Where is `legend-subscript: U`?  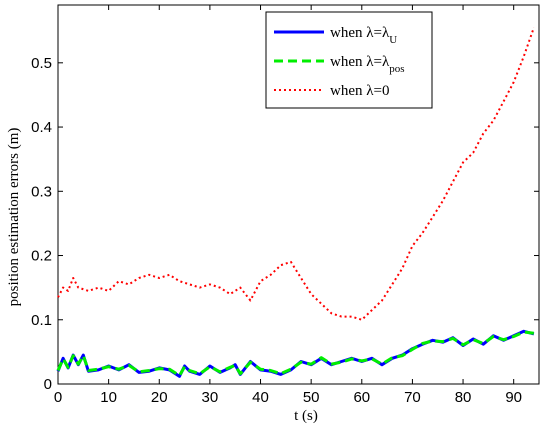 legend-subscript: U is located at coordinates (393, 40).